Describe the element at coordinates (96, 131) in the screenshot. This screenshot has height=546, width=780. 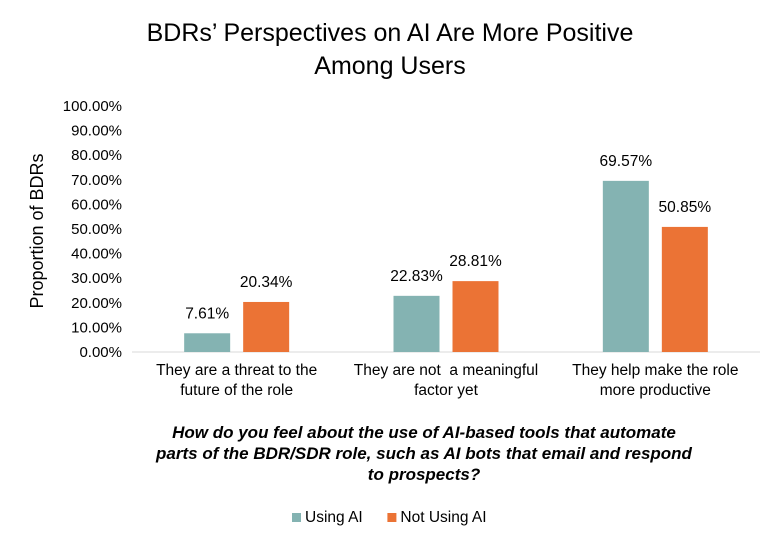
I see `y-tick-label: 90.00%` at that location.